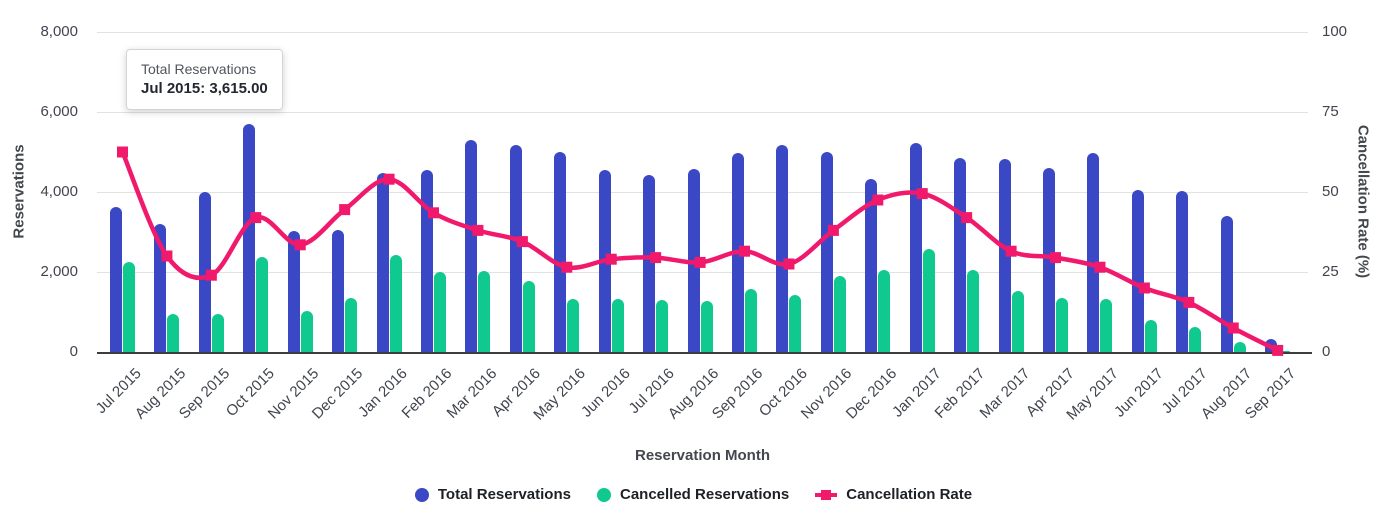  Describe the element at coordinates (909, 494) in the screenshot. I see `legend-label: Cancellation Rate` at that location.